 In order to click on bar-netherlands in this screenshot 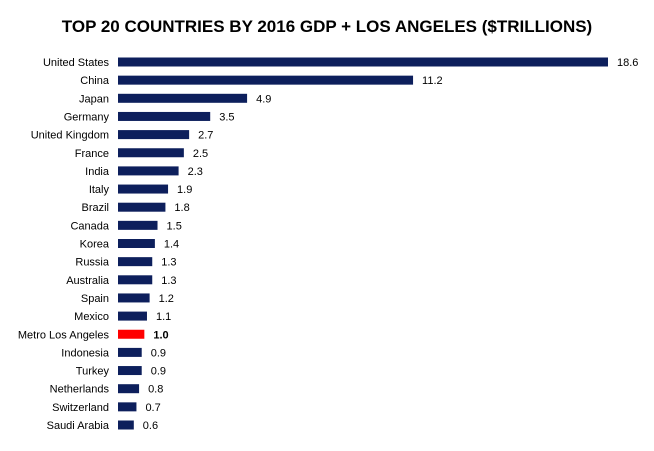, I will do `click(129, 389)`.